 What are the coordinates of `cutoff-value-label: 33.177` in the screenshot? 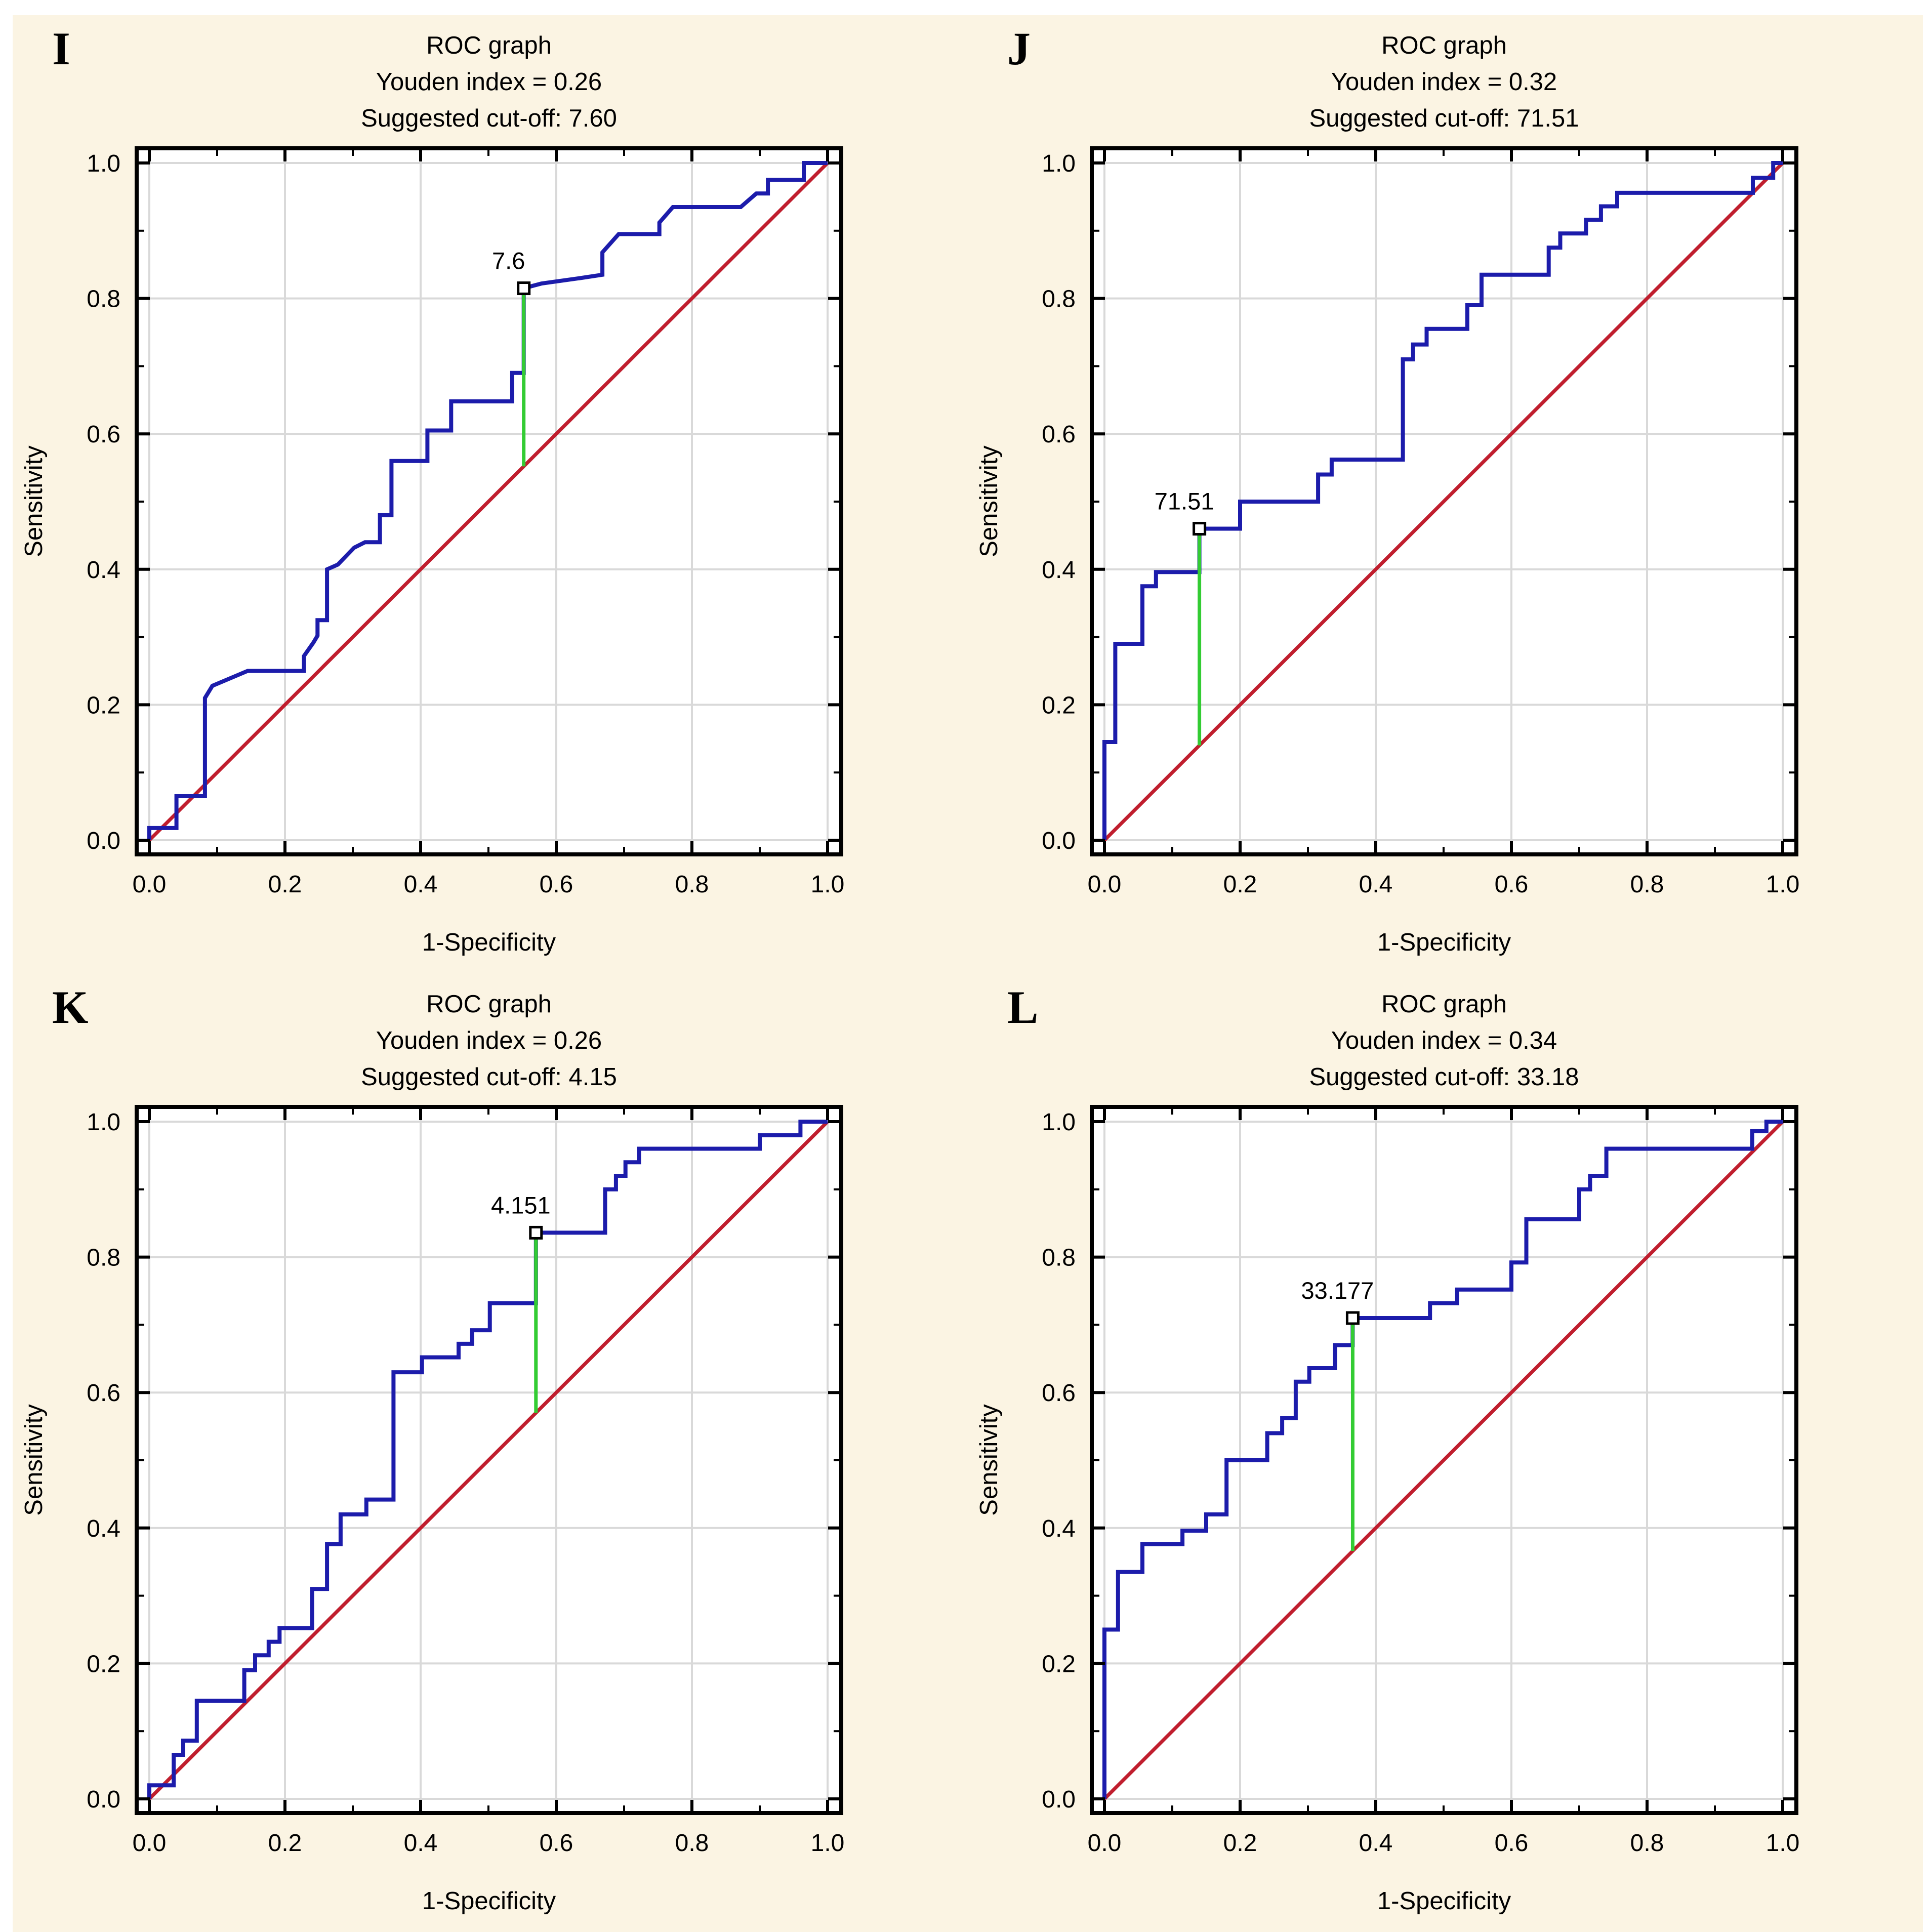 It's located at (1337, 1290).